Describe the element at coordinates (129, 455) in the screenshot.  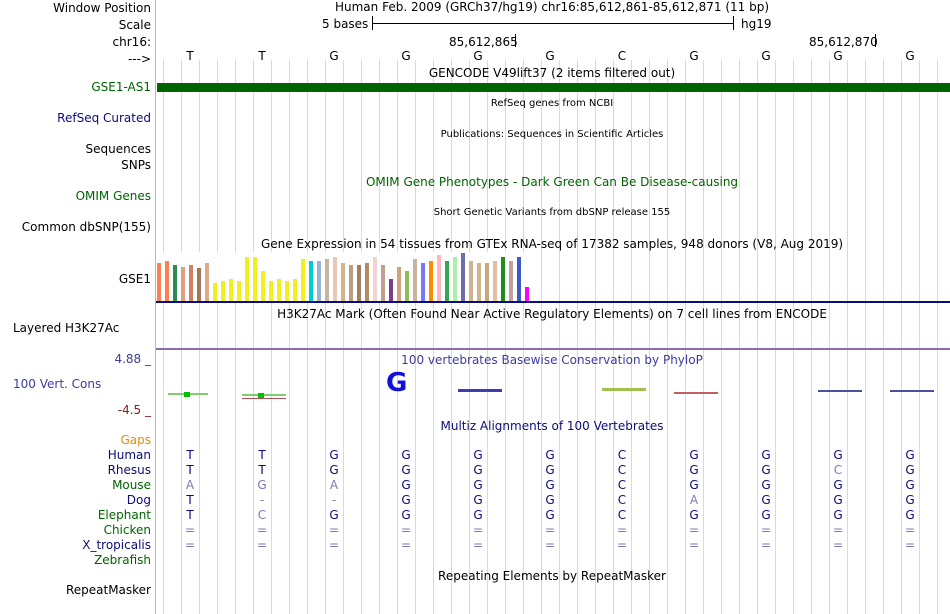
I see `species-human: Human` at that location.